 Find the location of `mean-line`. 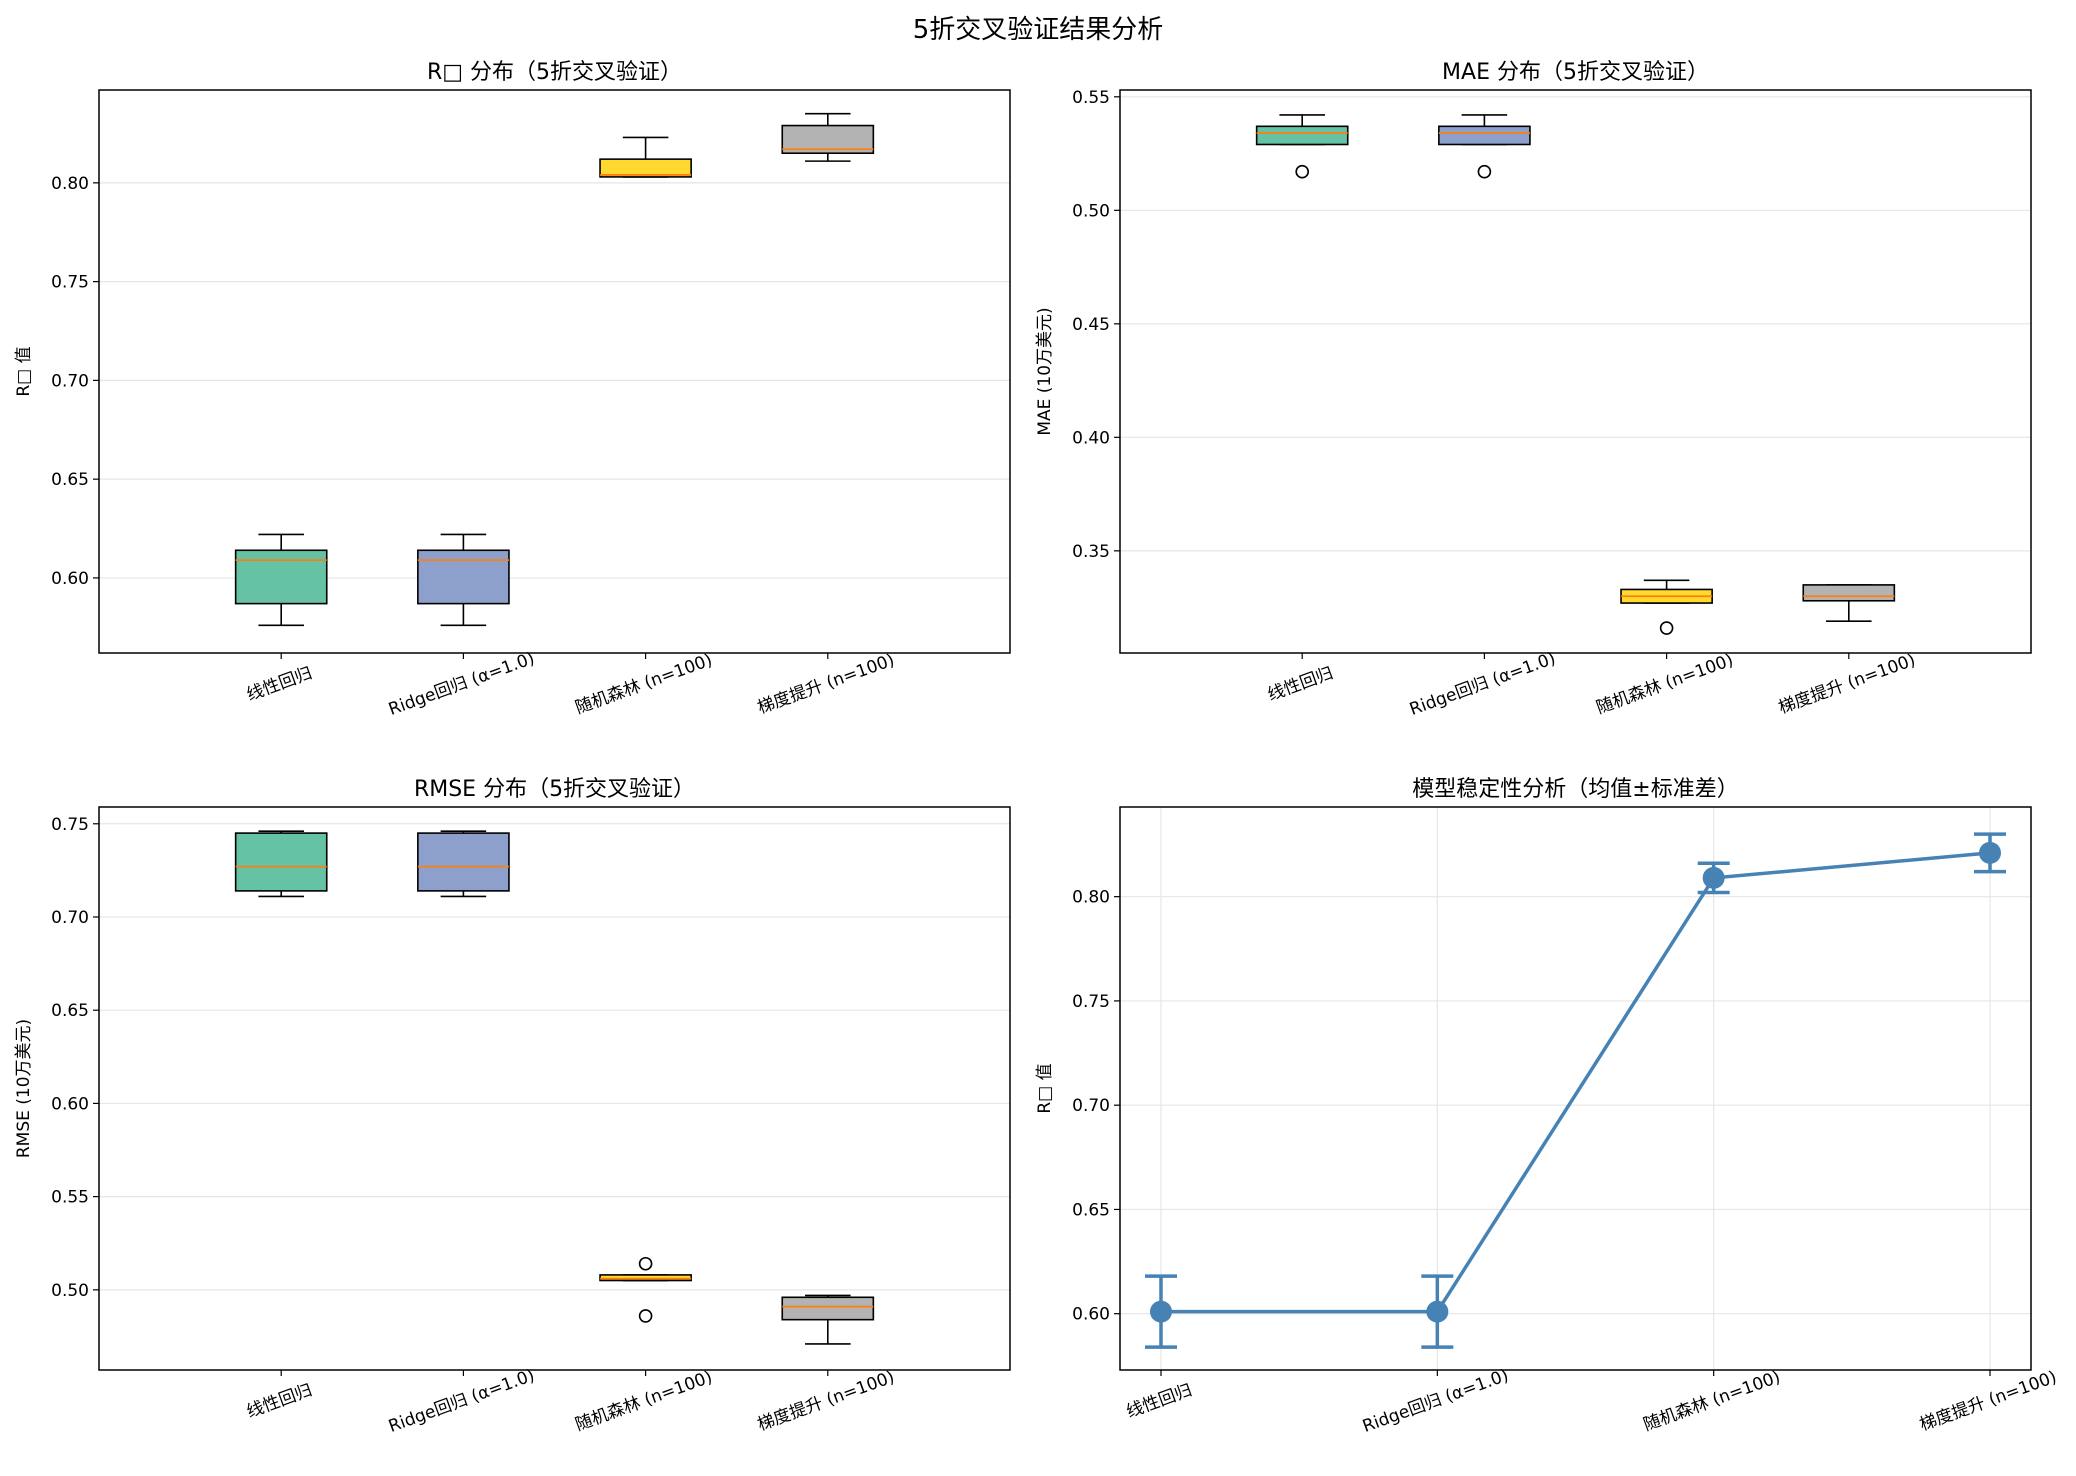

mean-line is located at coordinates (1575, 1082).